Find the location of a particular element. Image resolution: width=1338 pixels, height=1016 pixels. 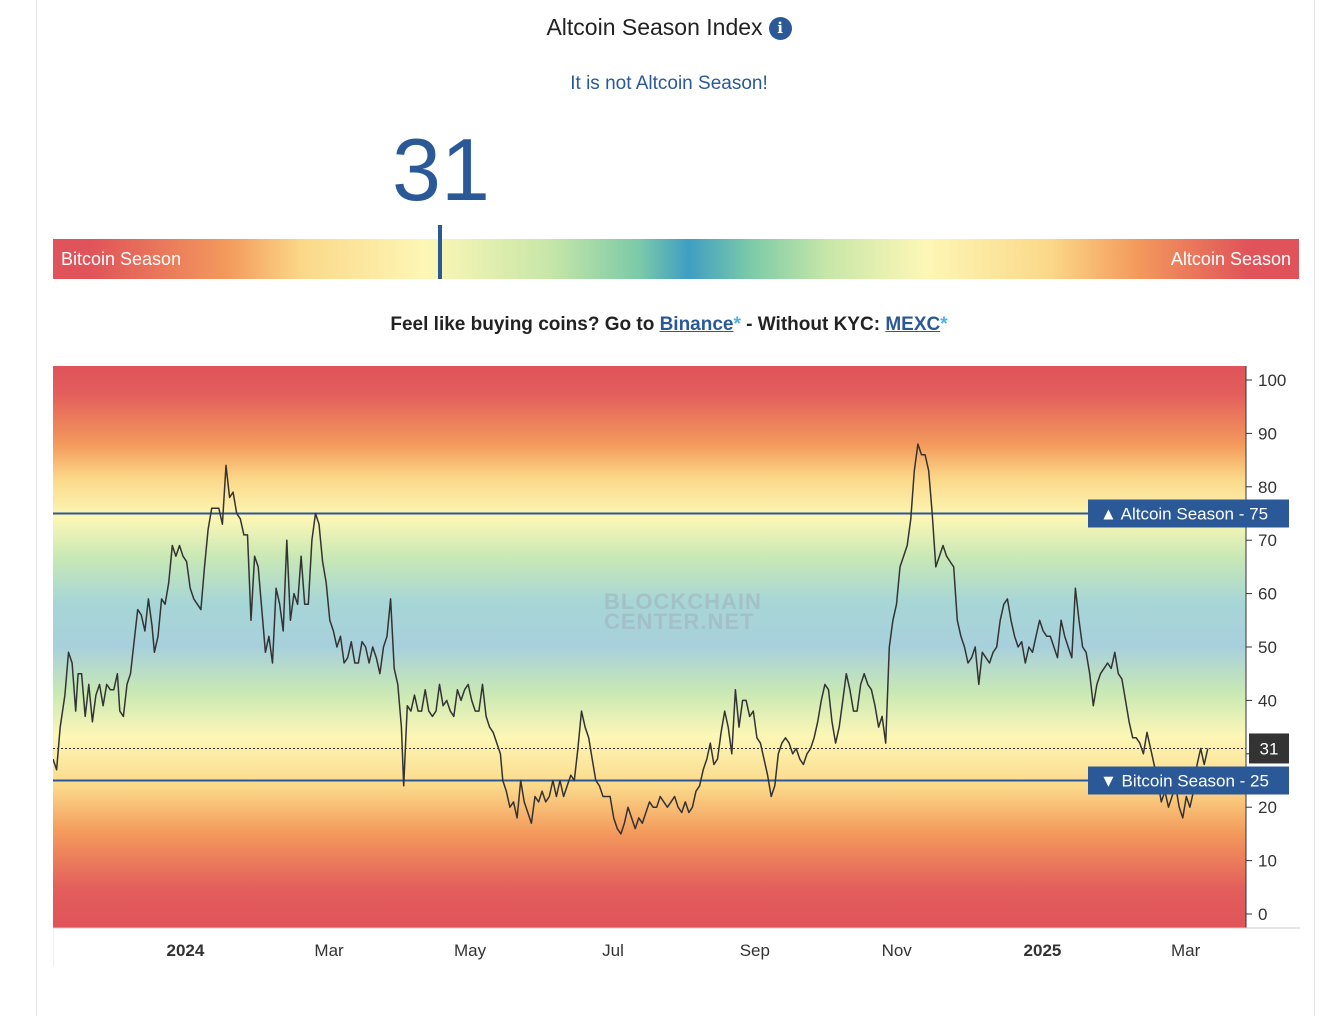

gauge-left-label: Bitcoin Season is located at coordinates (121, 259).